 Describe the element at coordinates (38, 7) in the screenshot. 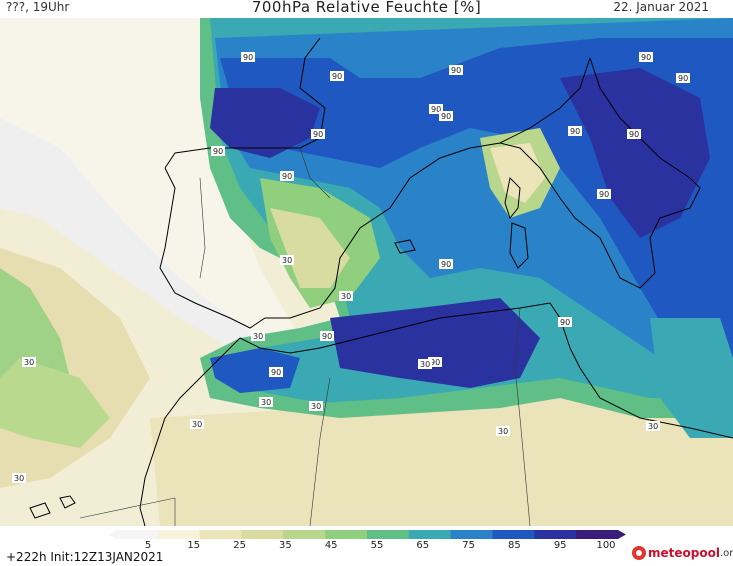

I see `valid-time: ???, 19Uhr` at that location.